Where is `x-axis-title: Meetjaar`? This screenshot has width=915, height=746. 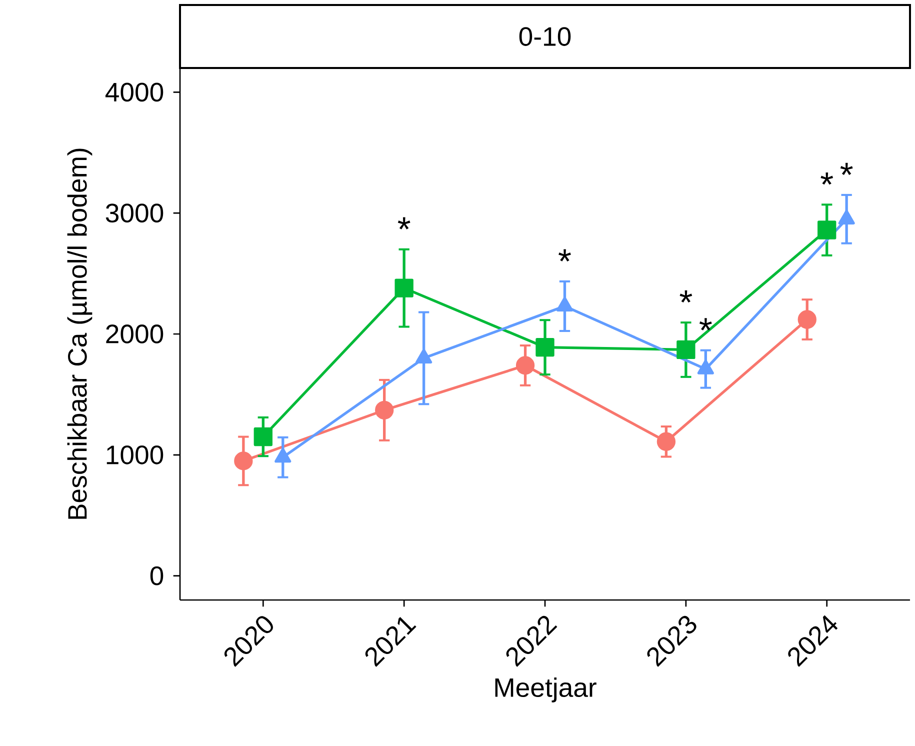
x-axis-title: Meetjaar is located at coordinates (545, 689).